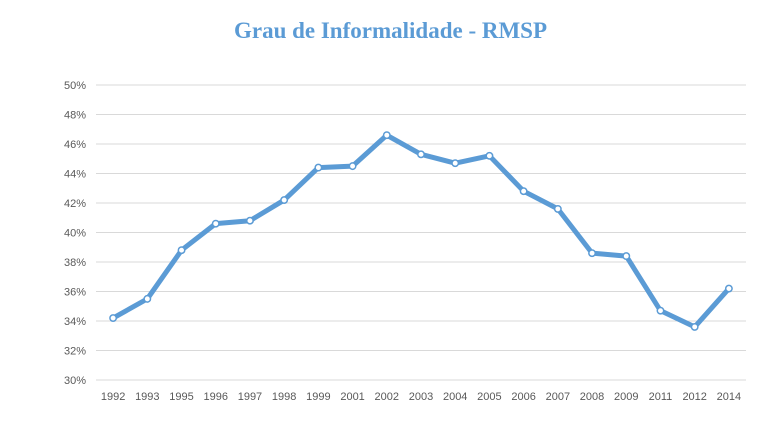 This screenshot has width=781, height=422. Describe the element at coordinates (75, 381) in the screenshot. I see `y-tick-label: 30%` at that location.